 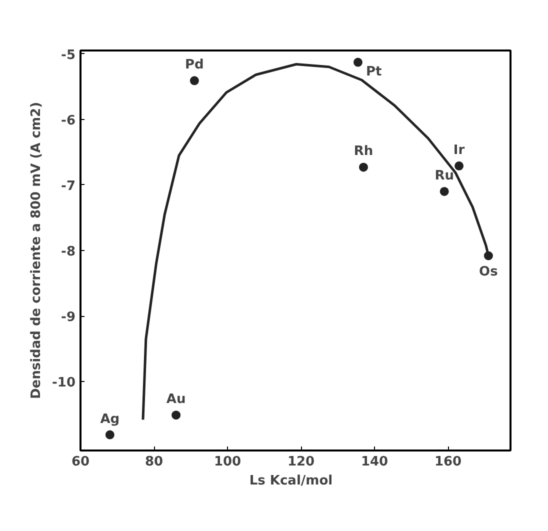 What do you see at coordinates (364, 152) in the screenshot?
I see `annotation: Rh` at bounding box center [364, 152].